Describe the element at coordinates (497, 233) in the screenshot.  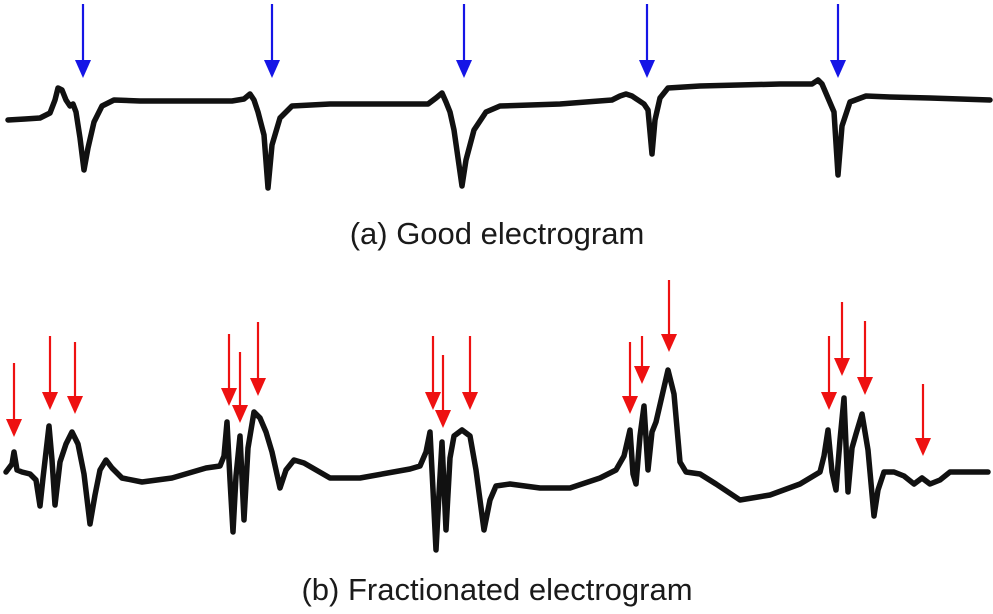
I see `good-electrogram-caption: (a) Good electrogram` at that location.